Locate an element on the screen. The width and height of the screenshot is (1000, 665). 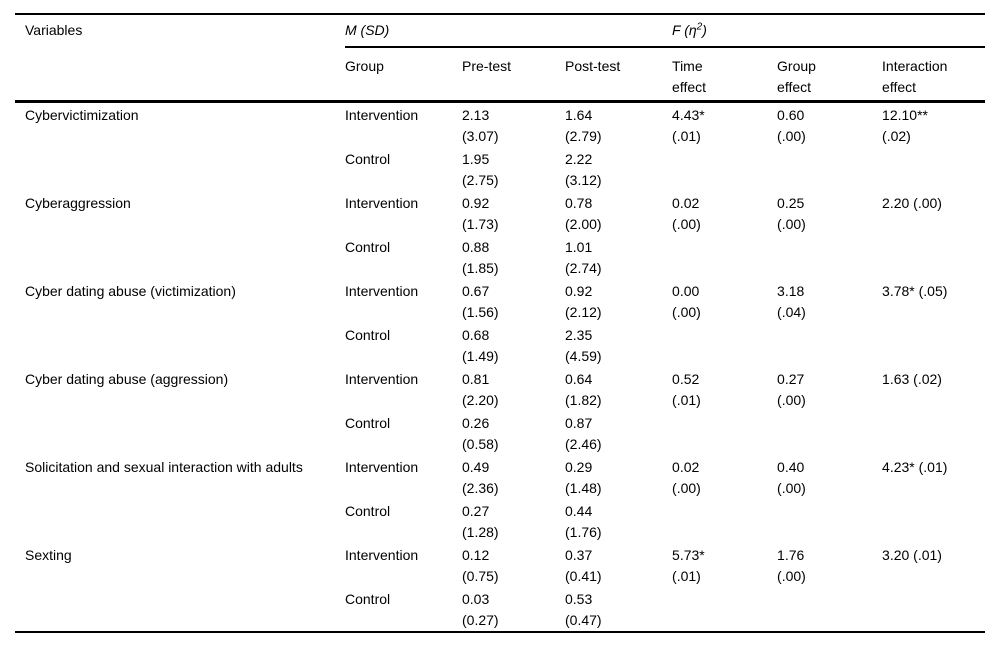
table-row: Control 0.26 (0.58) 0.87 (2.46) is located at coordinates (500, 433).